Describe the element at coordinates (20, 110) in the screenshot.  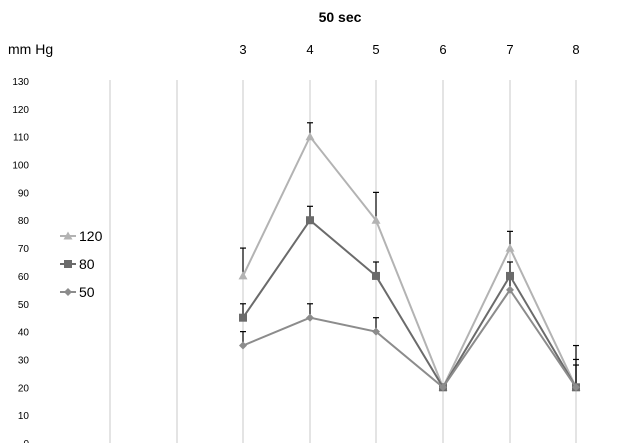
I see `y-tick-120: 120` at that location.